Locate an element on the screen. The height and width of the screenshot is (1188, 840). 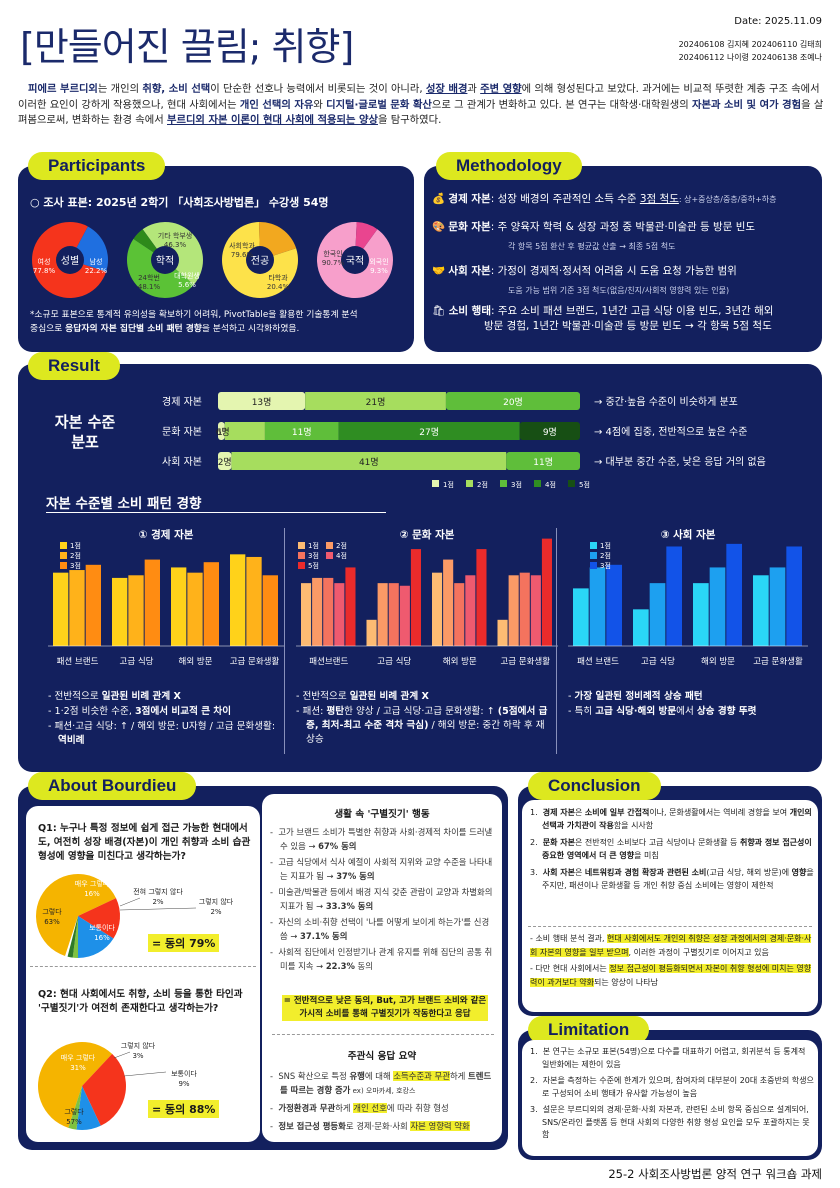
authors-line-1: 202406108 김지혜 202406110 김태희 is located at coordinates (750, 44).